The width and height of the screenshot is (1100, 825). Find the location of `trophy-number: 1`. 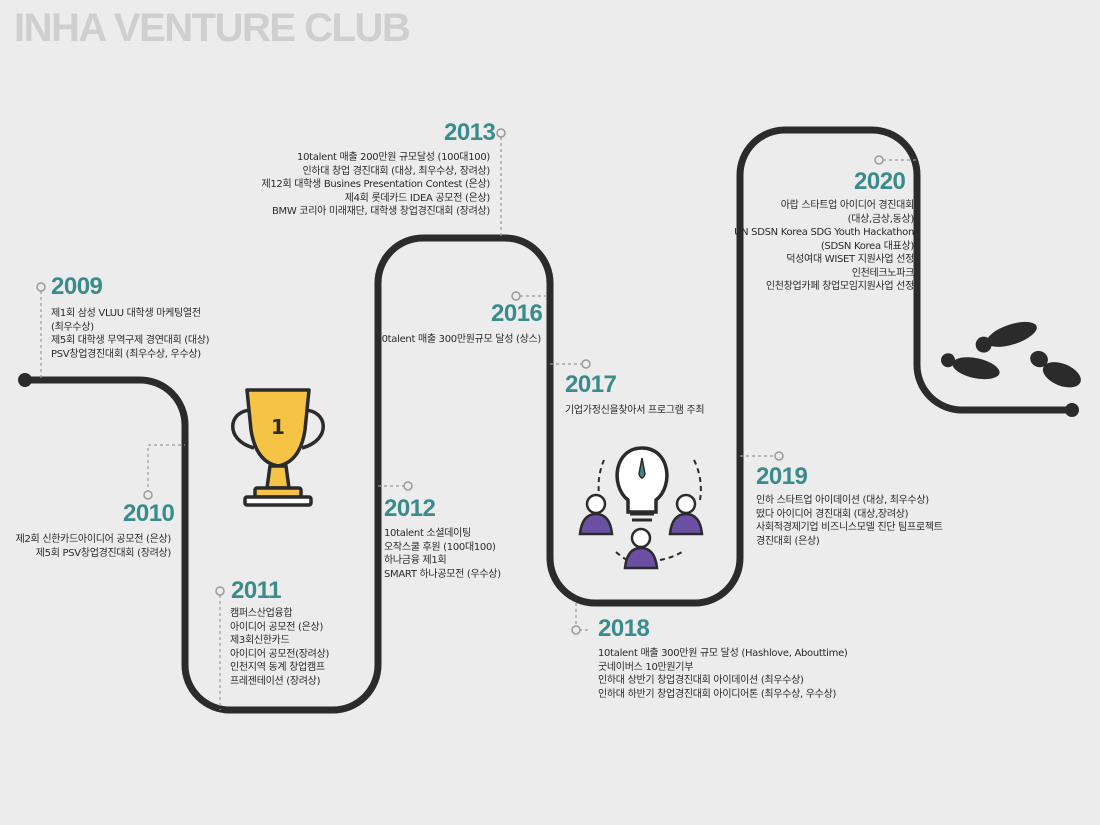

trophy-number: 1 is located at coordinates (278, 427).